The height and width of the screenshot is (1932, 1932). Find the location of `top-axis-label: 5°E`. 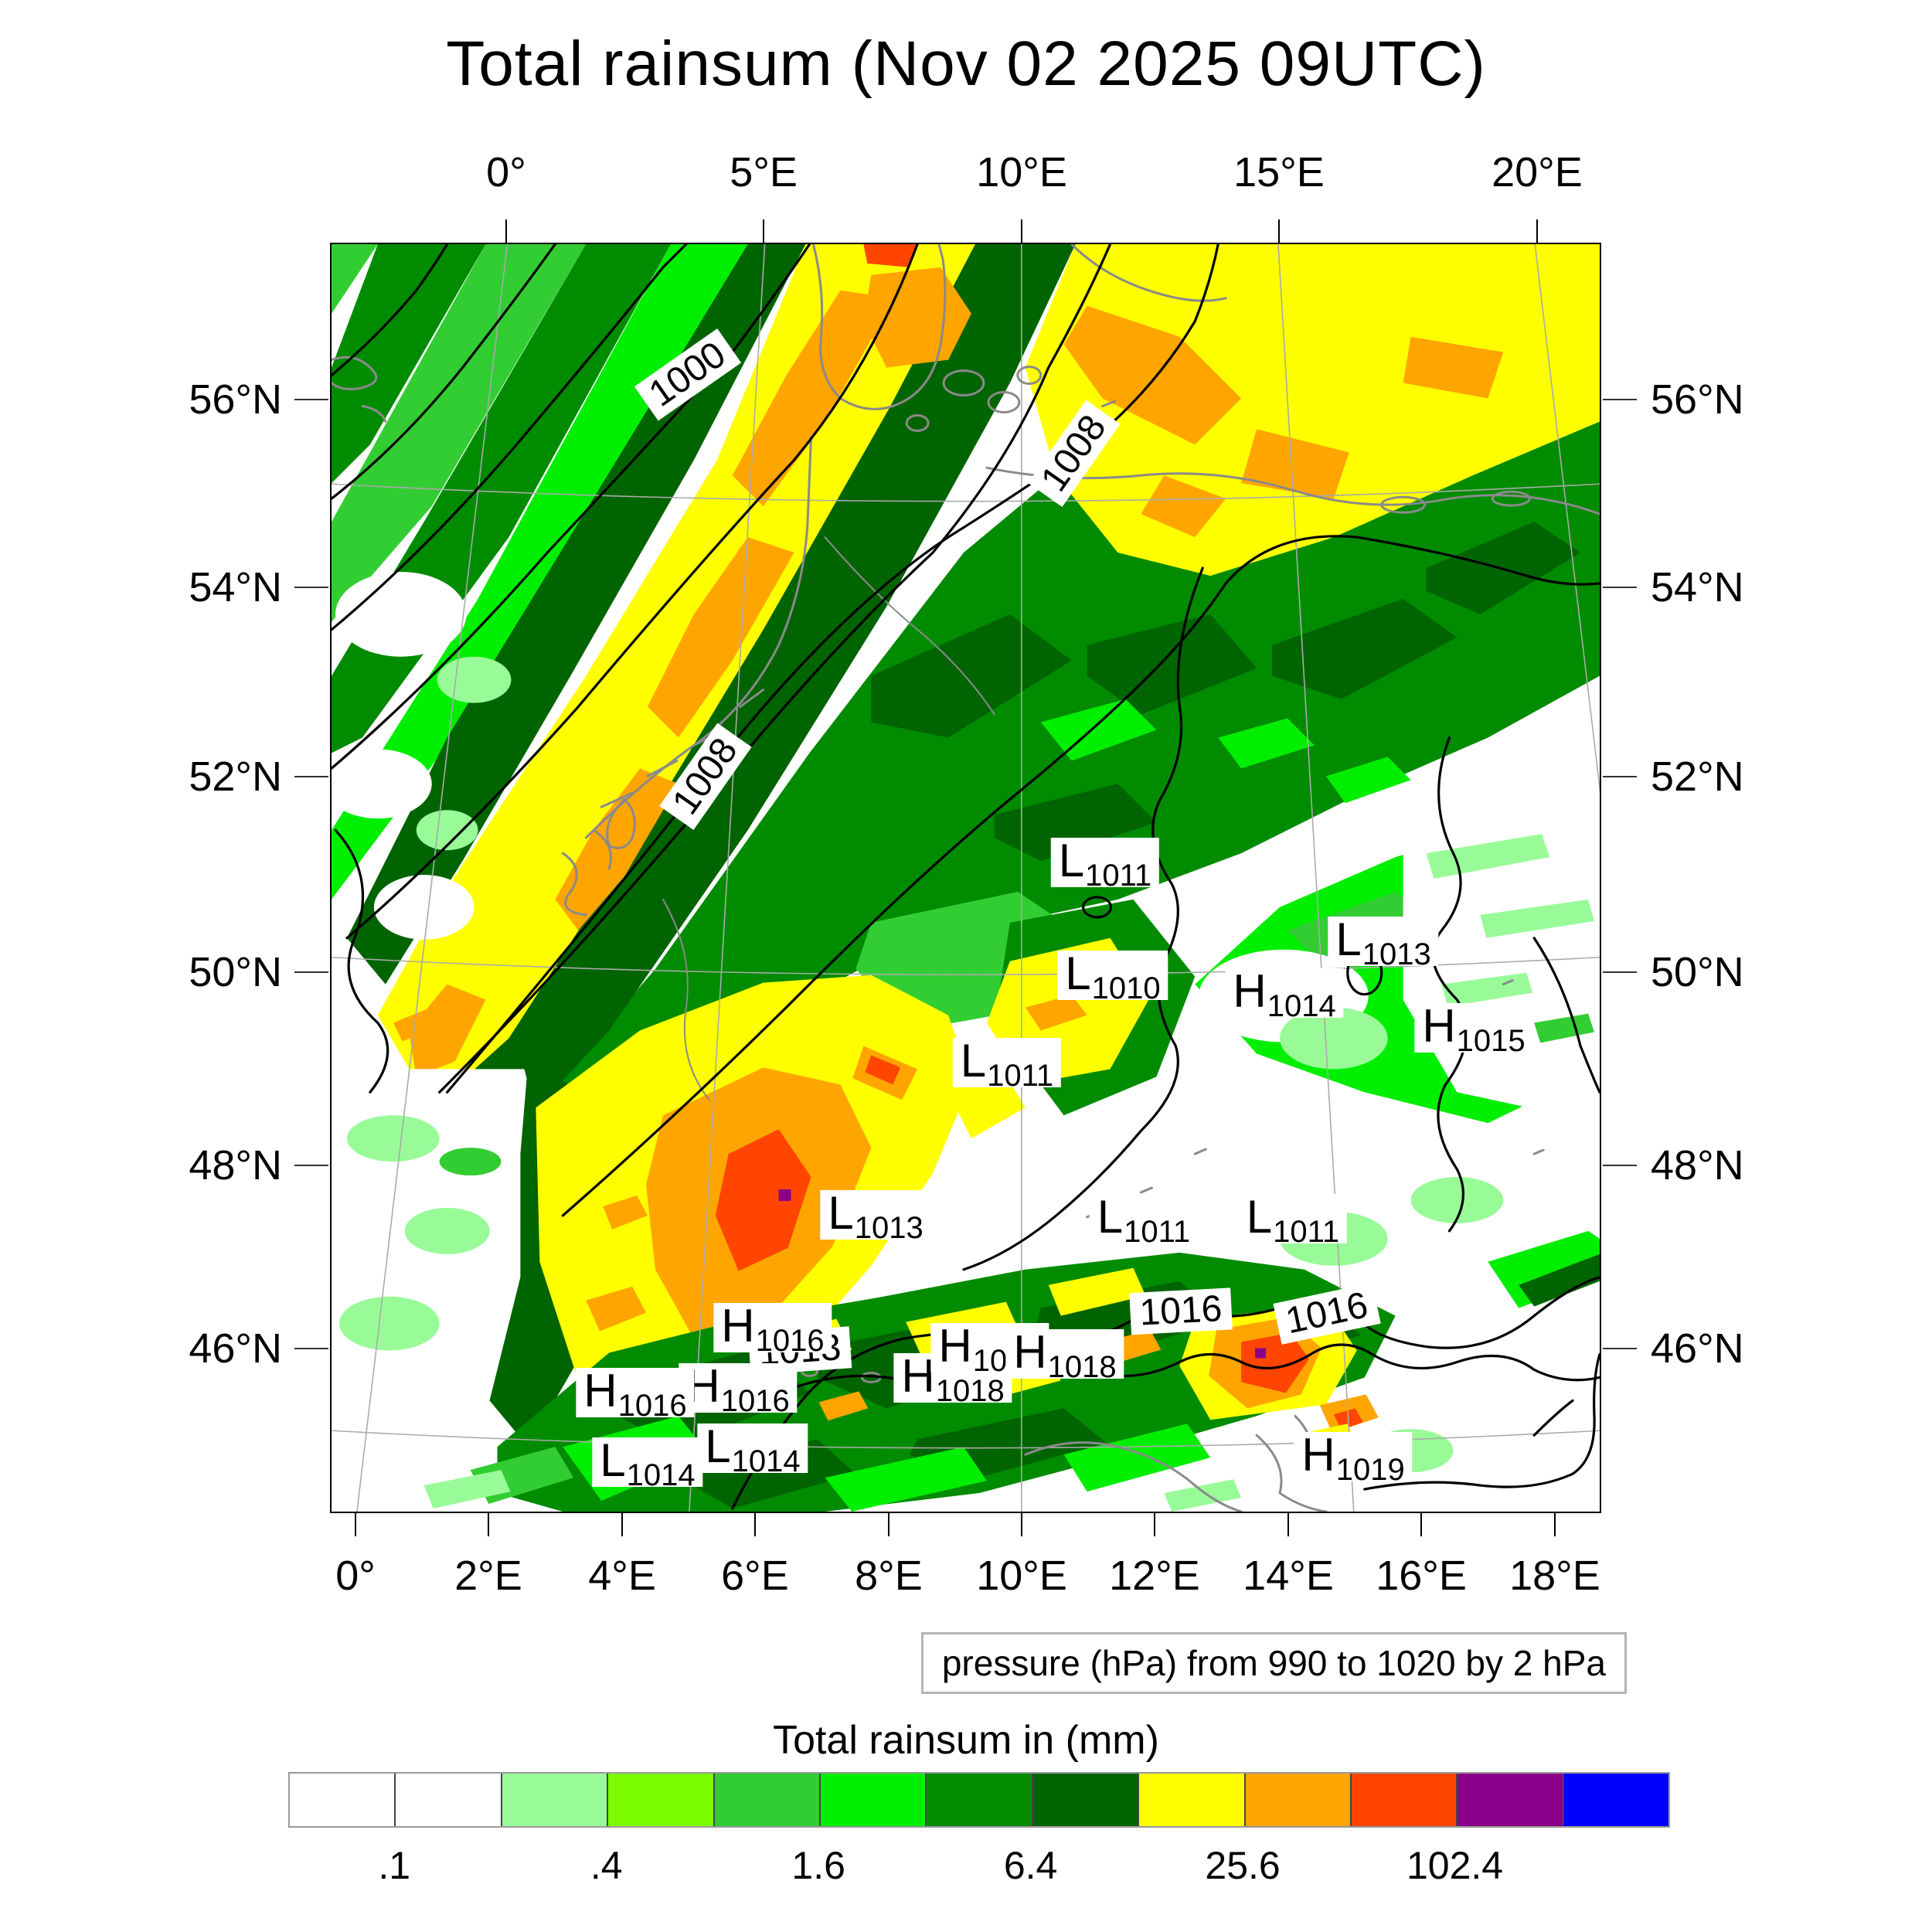

top-axis-label: 5°E is located at coordinates (764, 173).